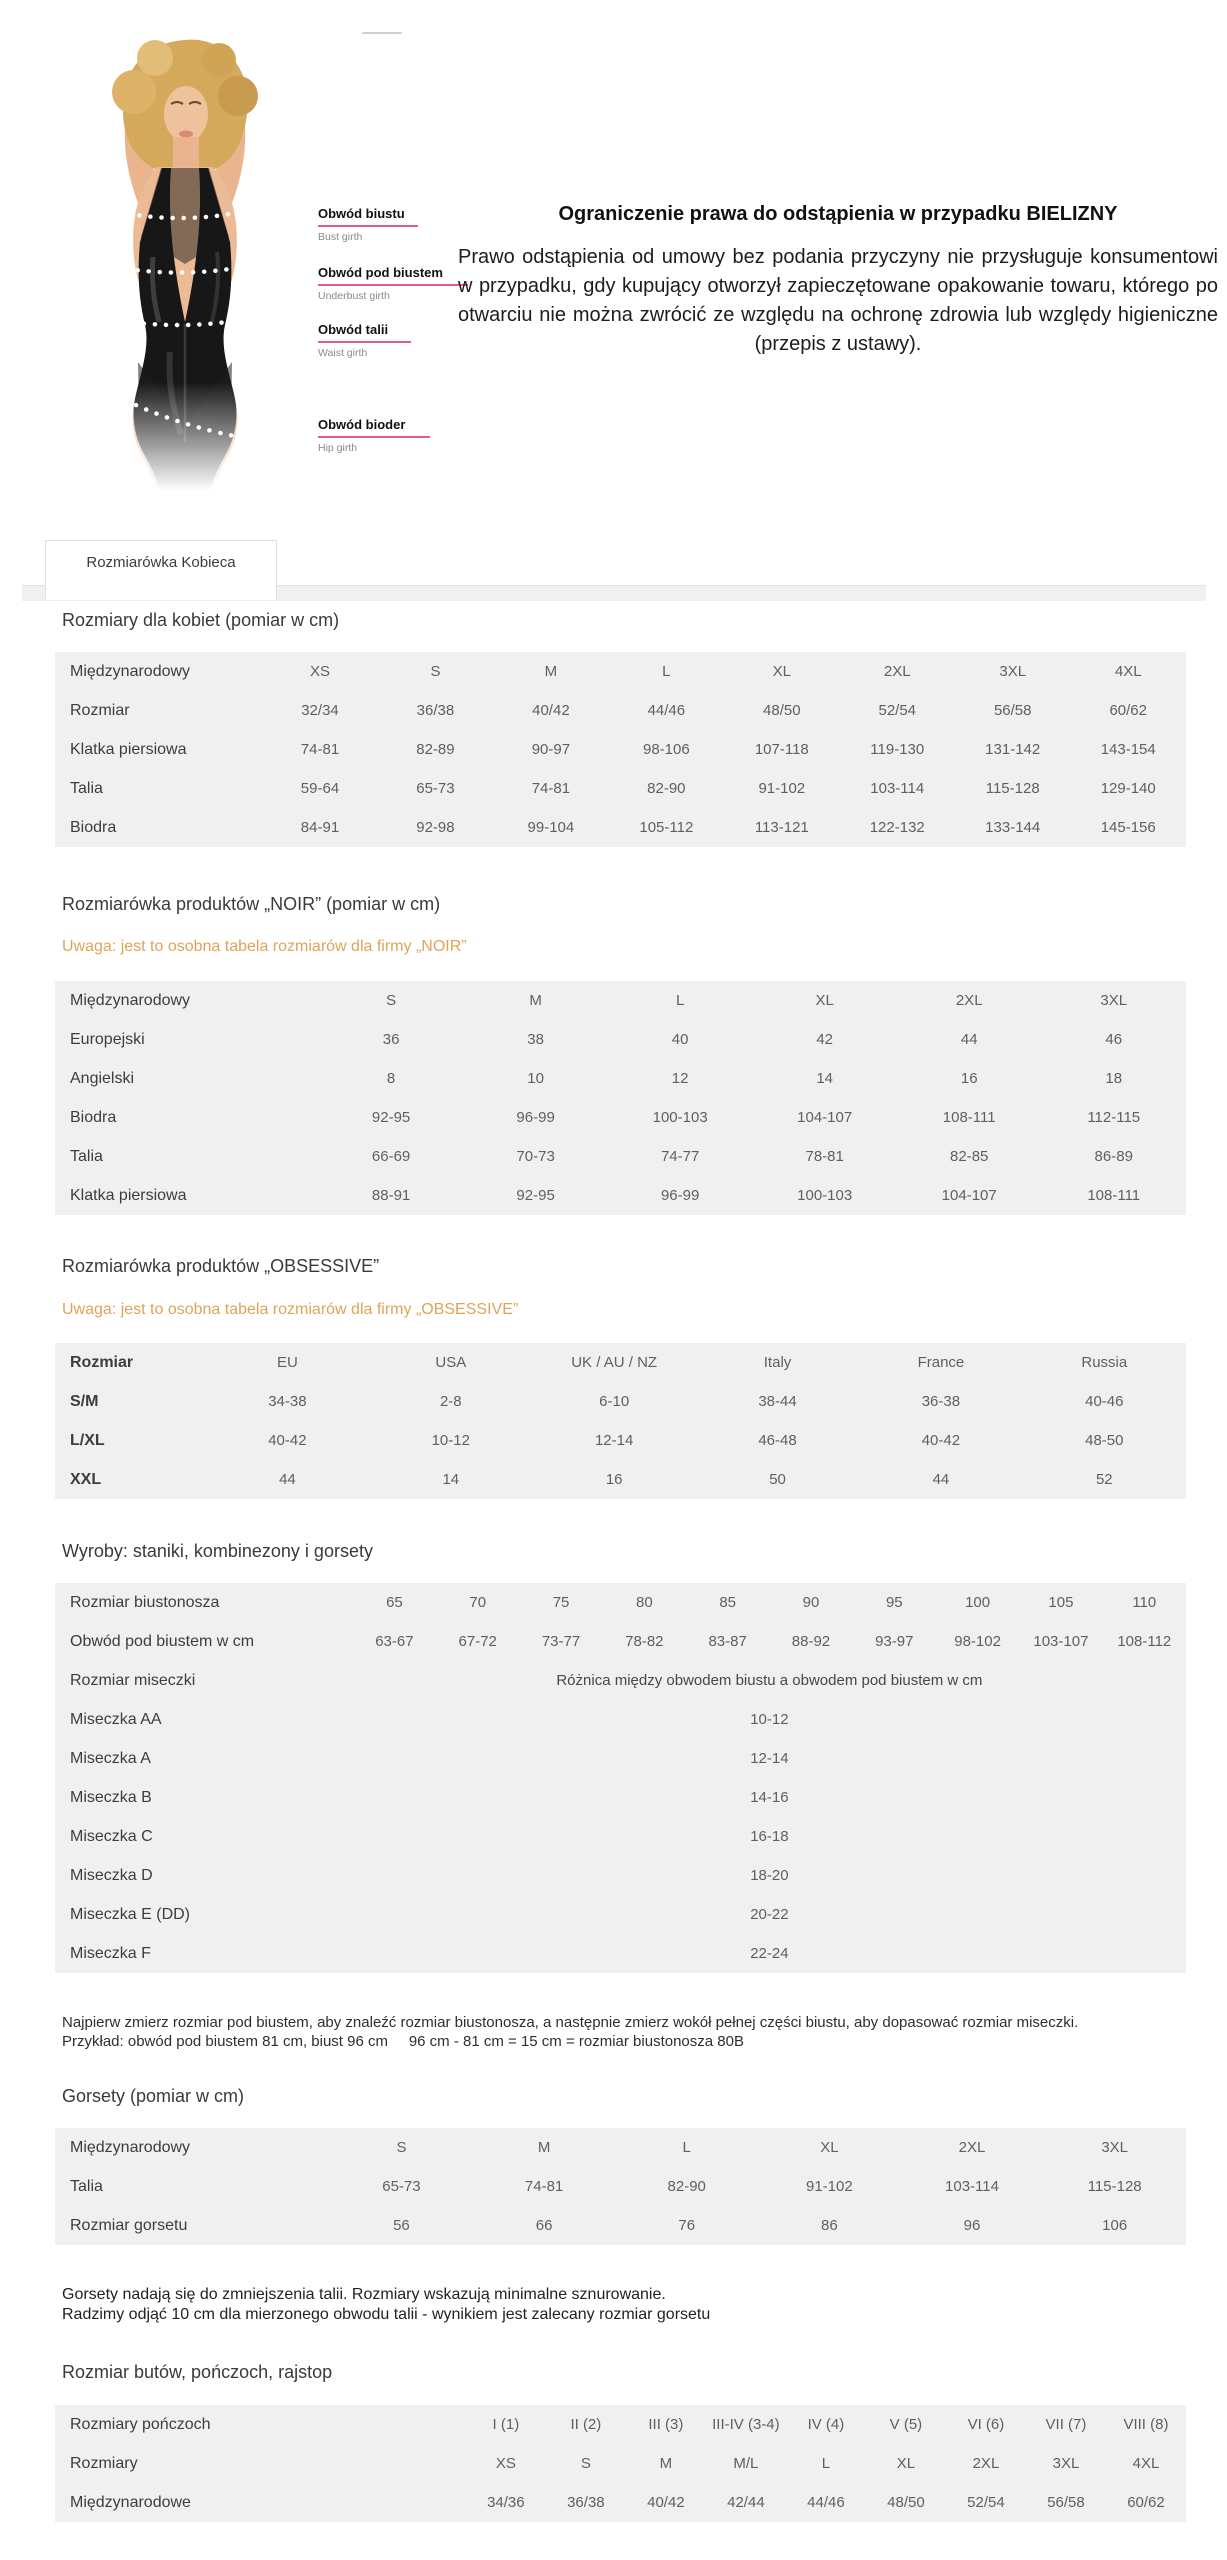 This screenshot has height=2560, width=1227. I want to click on cell-value: 103-114, so click(972, 2186).